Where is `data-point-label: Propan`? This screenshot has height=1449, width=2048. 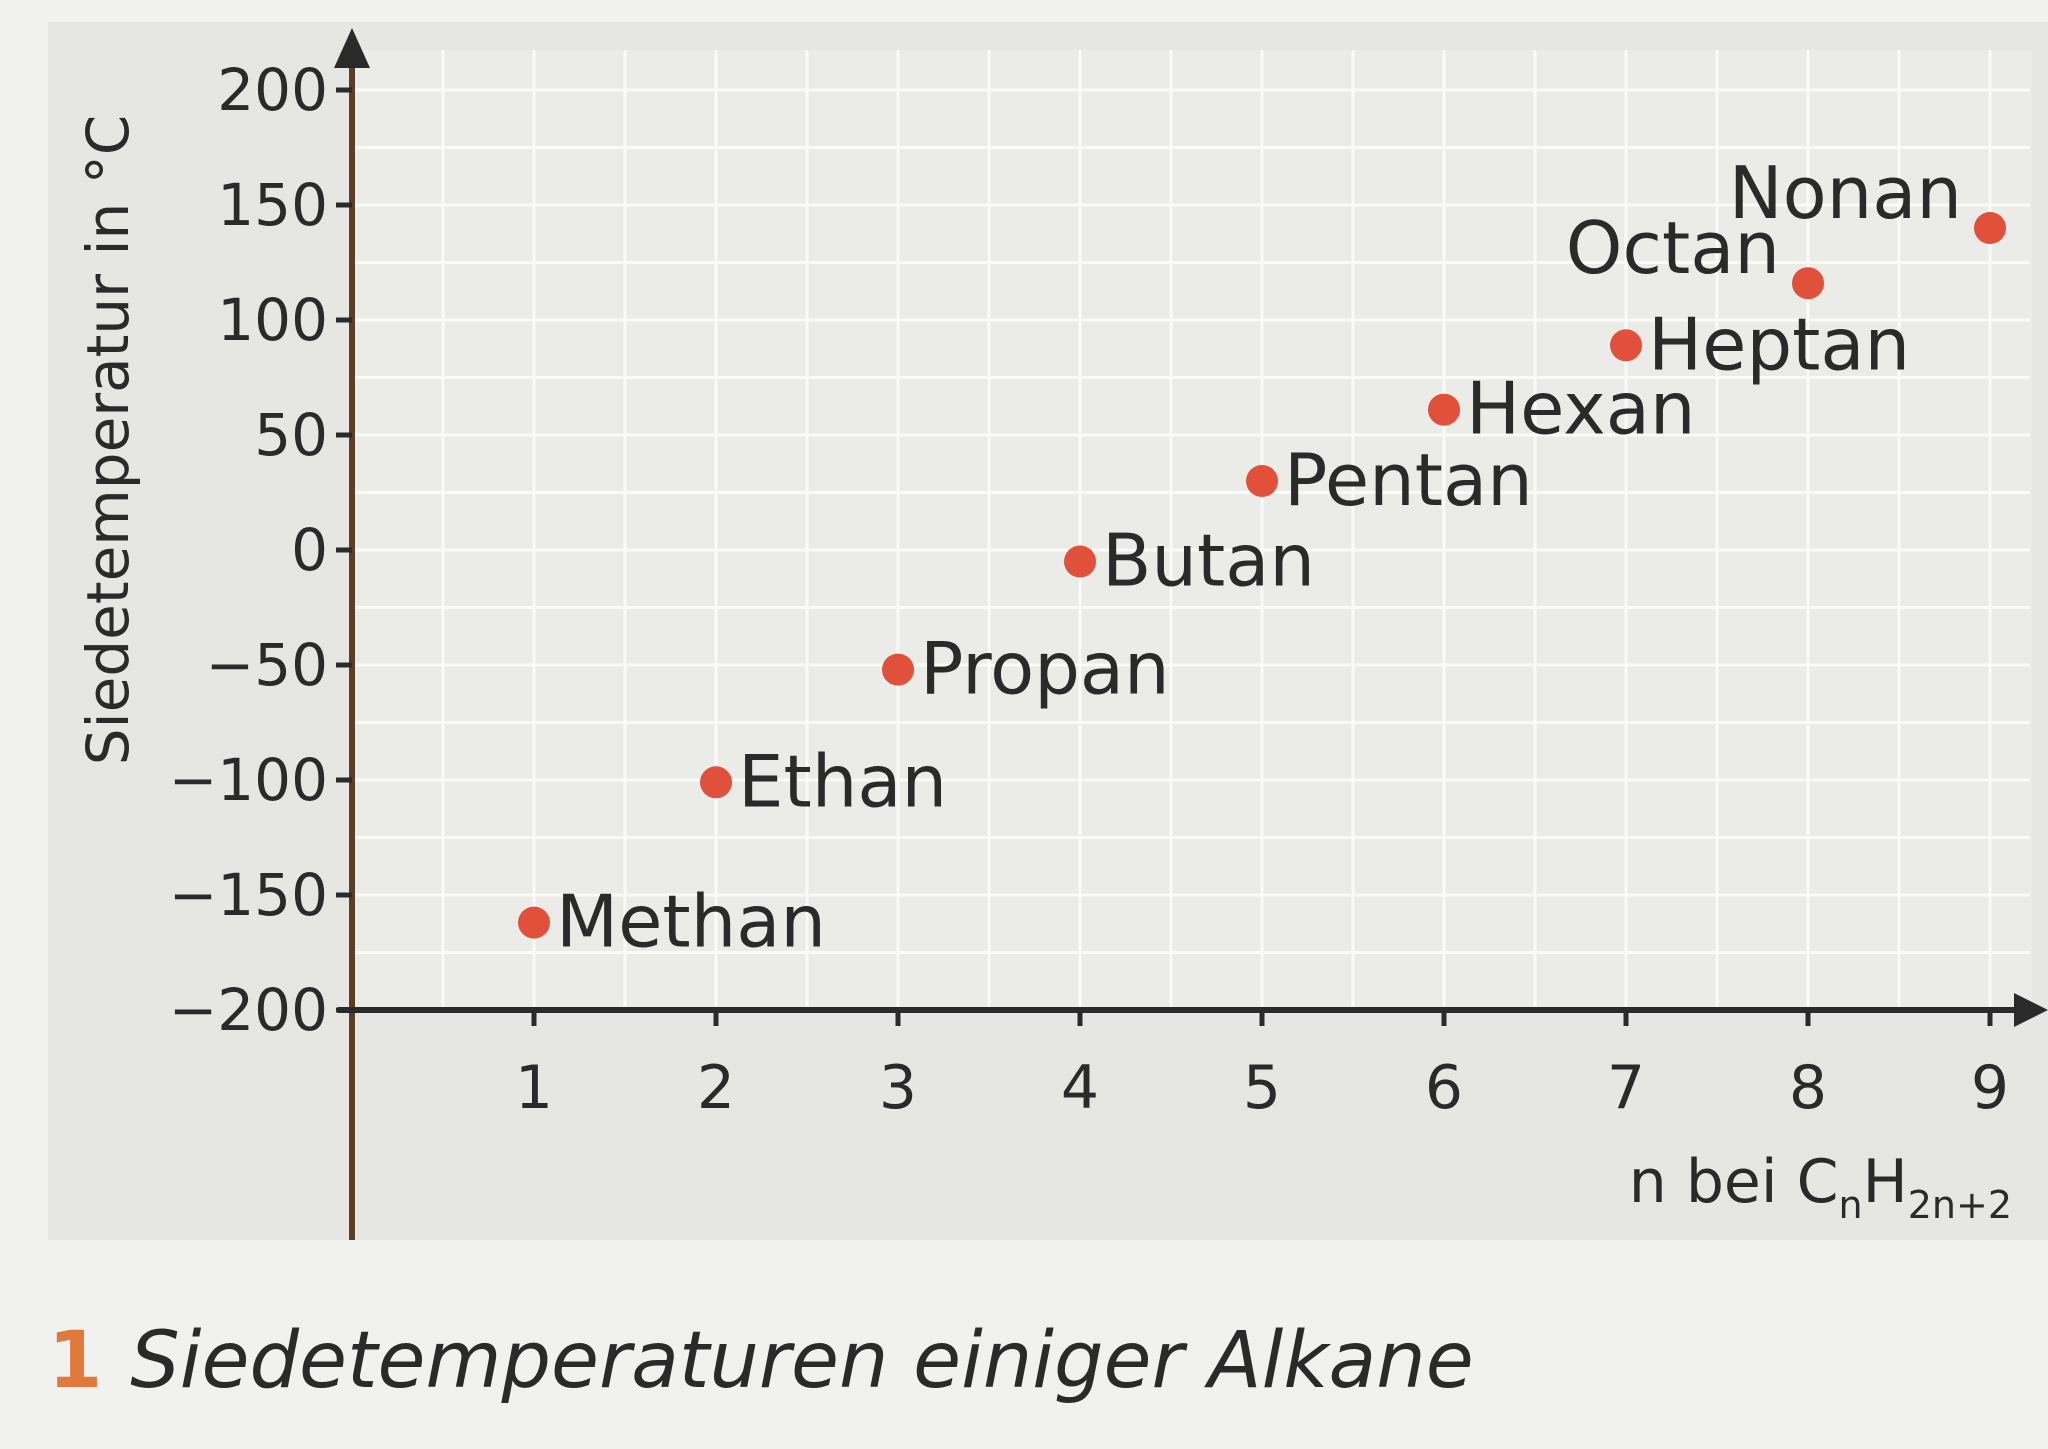 data-point-label: Propan is located at coordinates (1045, 669).